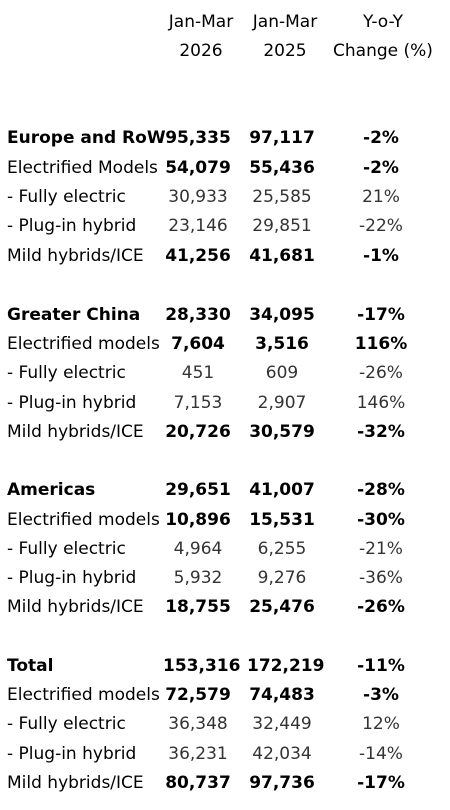  I want to click on table-row-fully-electric: - Fully electric 36,348 32,449 12%, so click(225, 724).